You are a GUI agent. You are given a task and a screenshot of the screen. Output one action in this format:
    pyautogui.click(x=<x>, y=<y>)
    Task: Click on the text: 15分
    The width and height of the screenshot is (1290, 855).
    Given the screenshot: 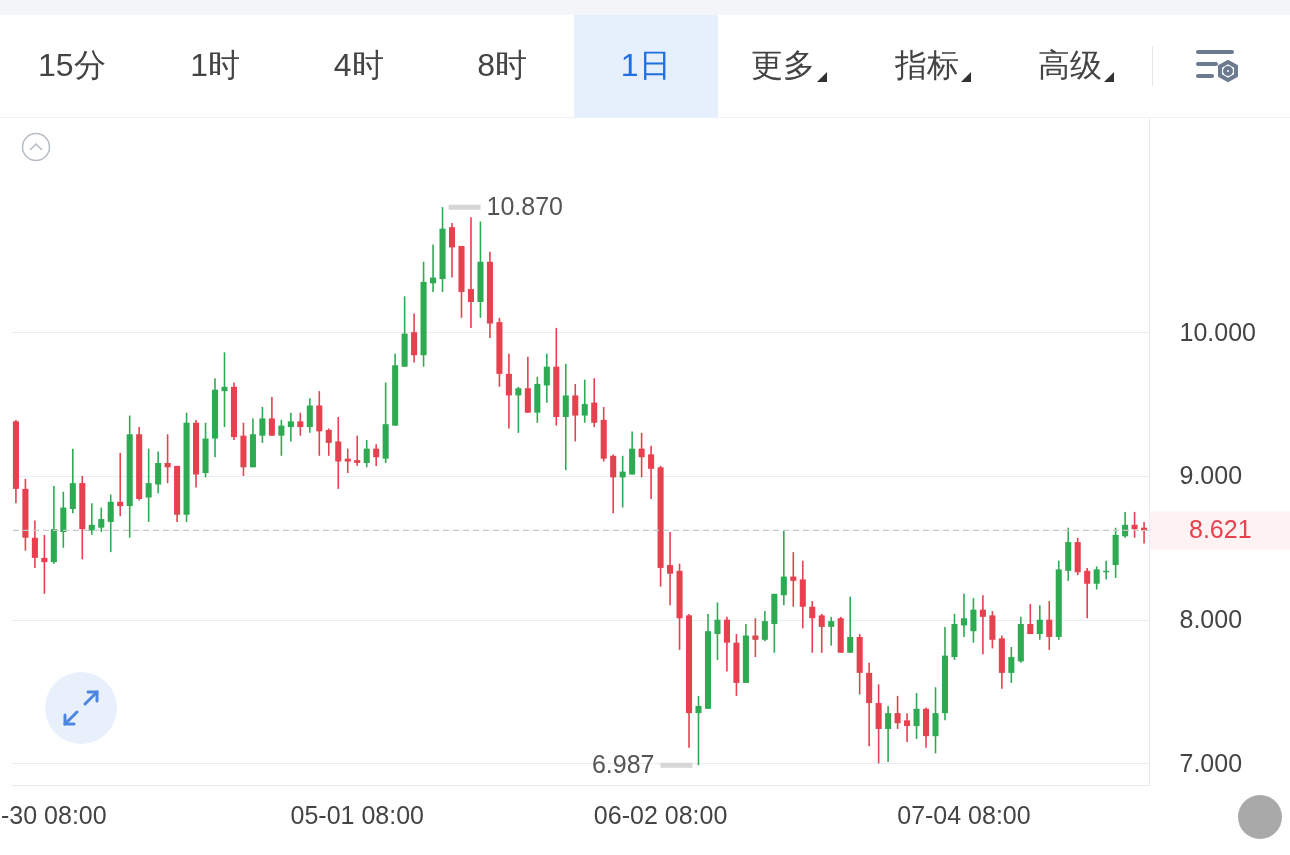 What is the action you would take?
    pyautogui.click(x=71, y=65)
    